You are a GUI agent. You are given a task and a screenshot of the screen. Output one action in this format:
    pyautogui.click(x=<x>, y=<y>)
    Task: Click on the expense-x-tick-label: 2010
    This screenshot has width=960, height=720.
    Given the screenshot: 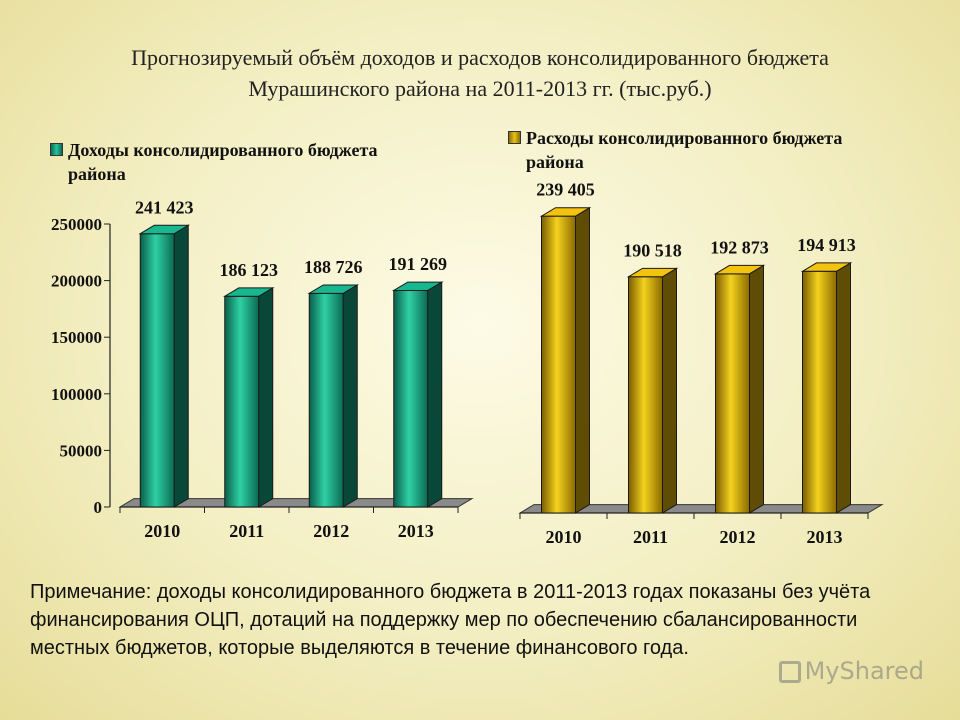 What is the action you would take?
    pyautogui.click(x=564, y=537)
    